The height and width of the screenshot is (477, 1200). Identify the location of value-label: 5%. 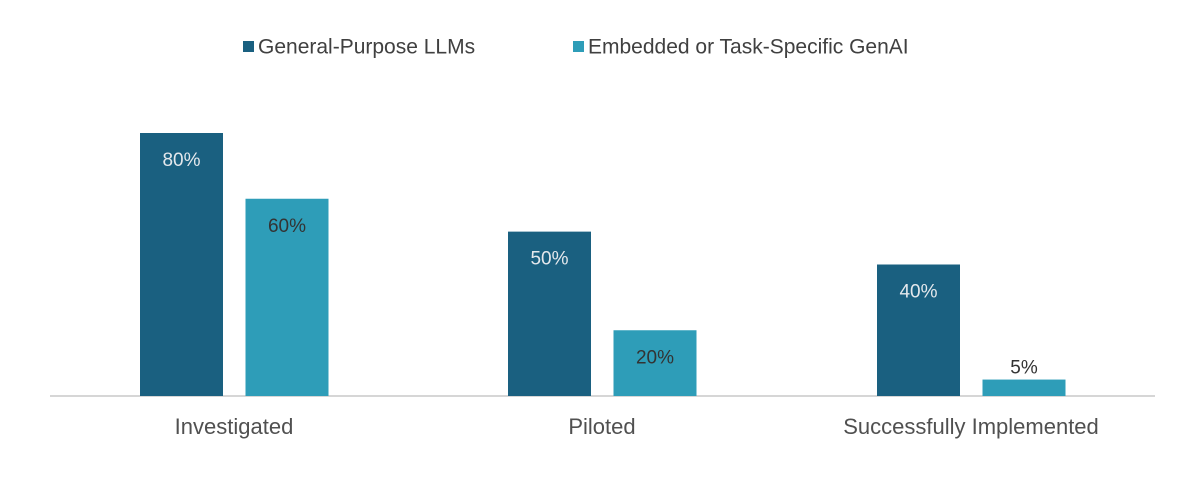
(1024, 368).